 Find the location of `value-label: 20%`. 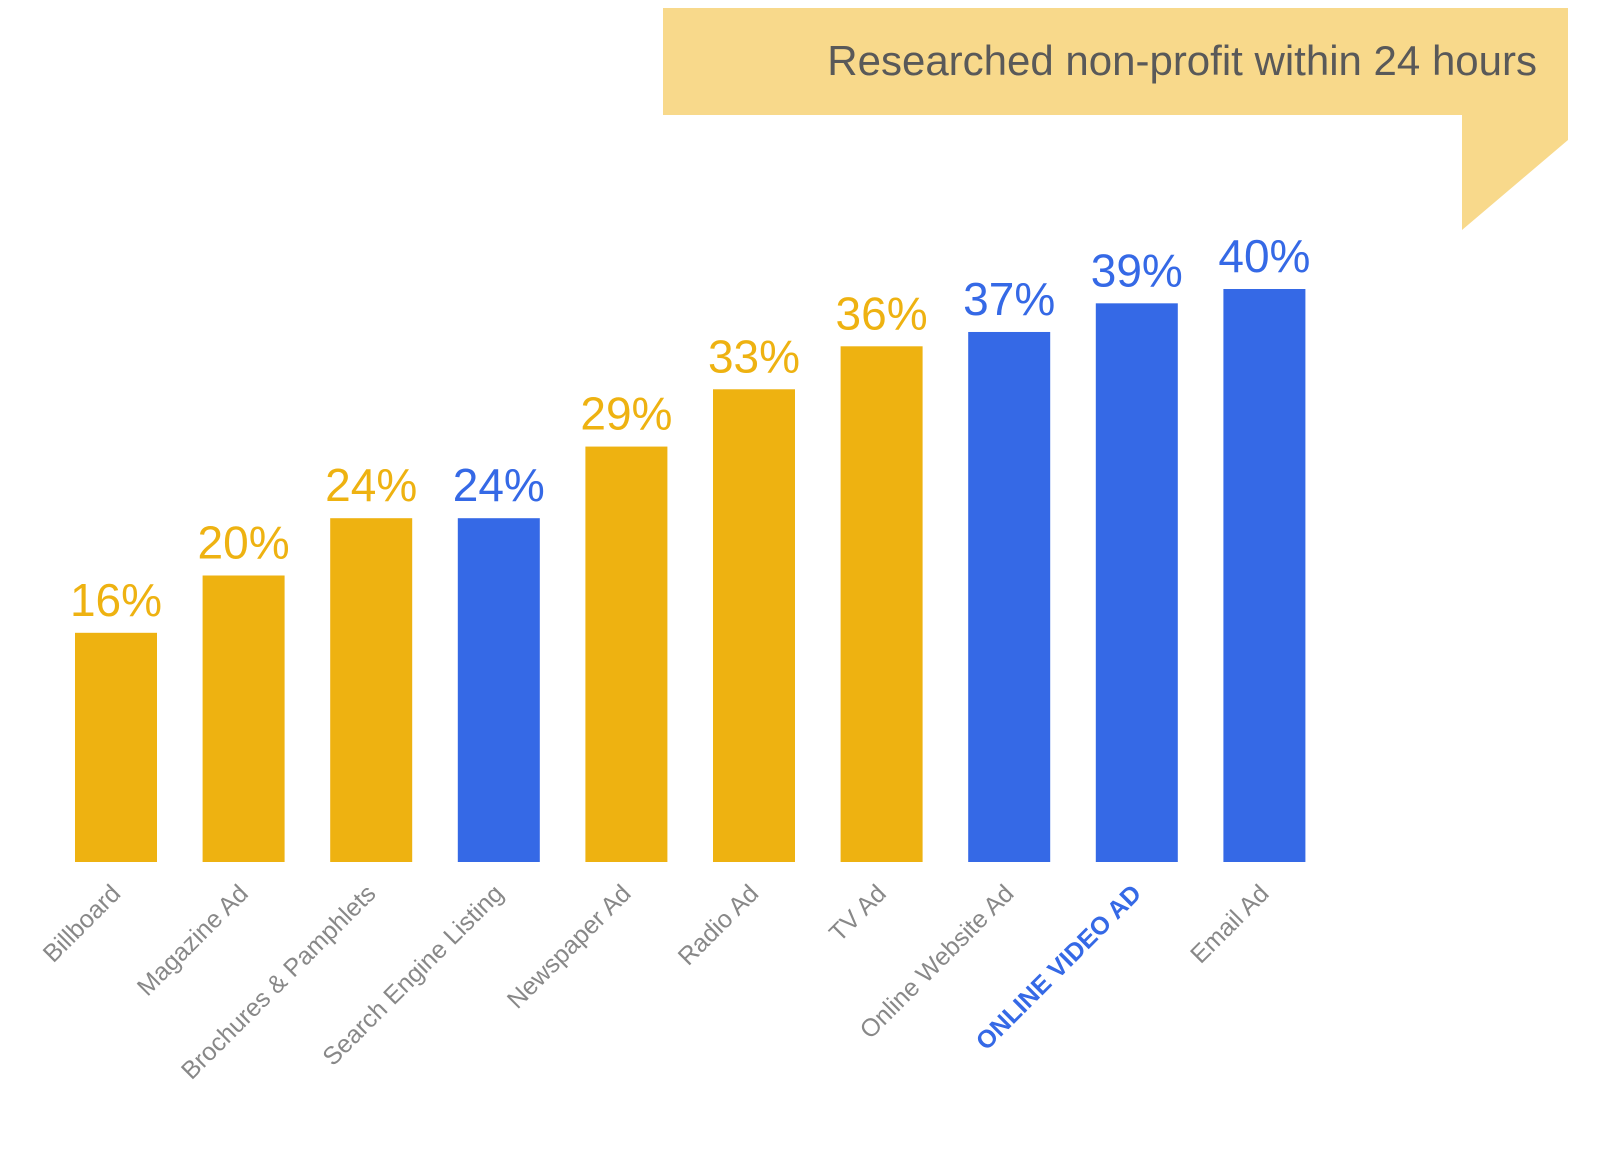

value-label: 20% is located at coordinates (244, 543).